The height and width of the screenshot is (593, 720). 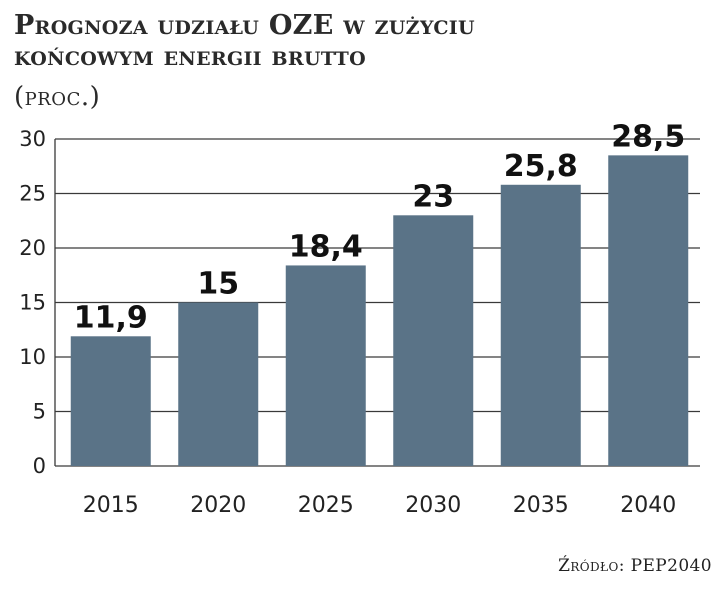 What do you see at coordinates (326, 505) in the screenshot?
I see `x-tick-label: 2025` at bounding box center [326, 505].